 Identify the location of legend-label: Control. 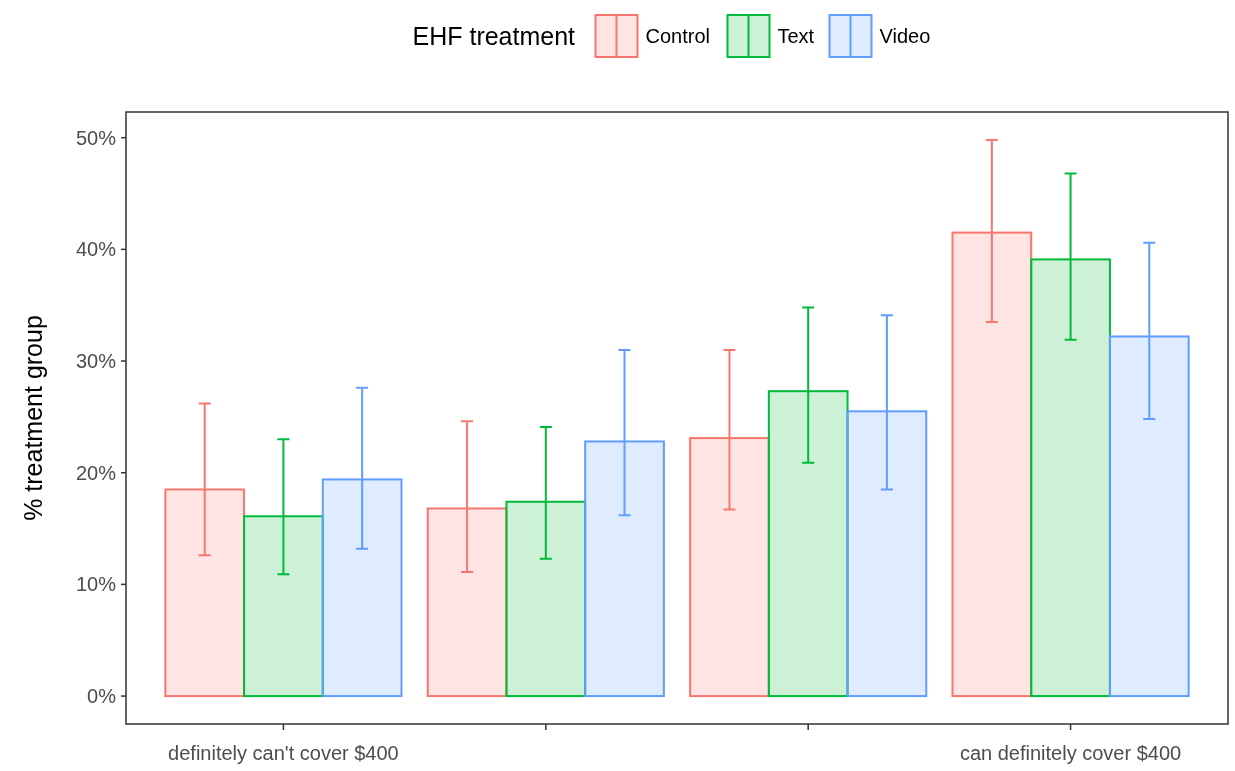
(677, 36).